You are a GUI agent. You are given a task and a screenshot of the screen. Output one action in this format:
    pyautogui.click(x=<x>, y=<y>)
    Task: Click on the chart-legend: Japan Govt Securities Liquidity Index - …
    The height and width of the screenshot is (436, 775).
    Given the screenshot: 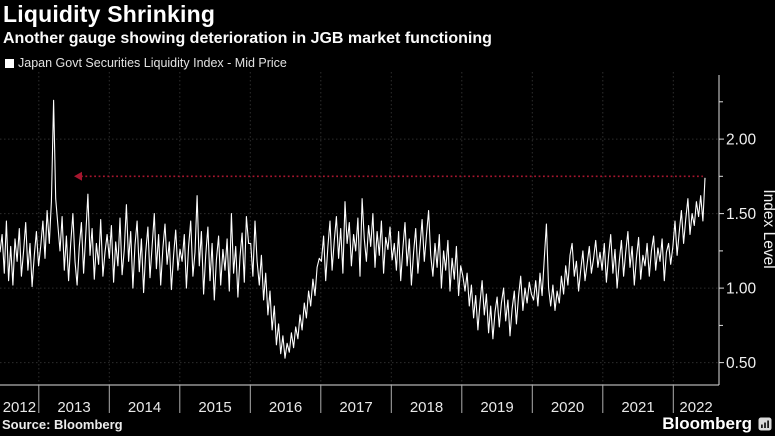 What is the action you would take?
    pyautogui.click(x=146, y=63)
    